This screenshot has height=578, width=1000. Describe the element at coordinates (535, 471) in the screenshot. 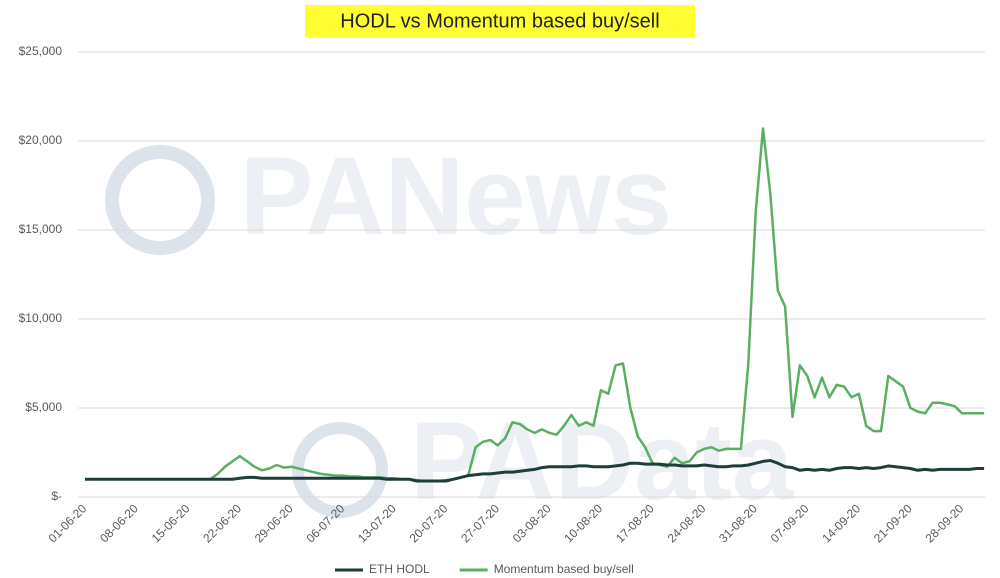

I see `series-line` at that location.